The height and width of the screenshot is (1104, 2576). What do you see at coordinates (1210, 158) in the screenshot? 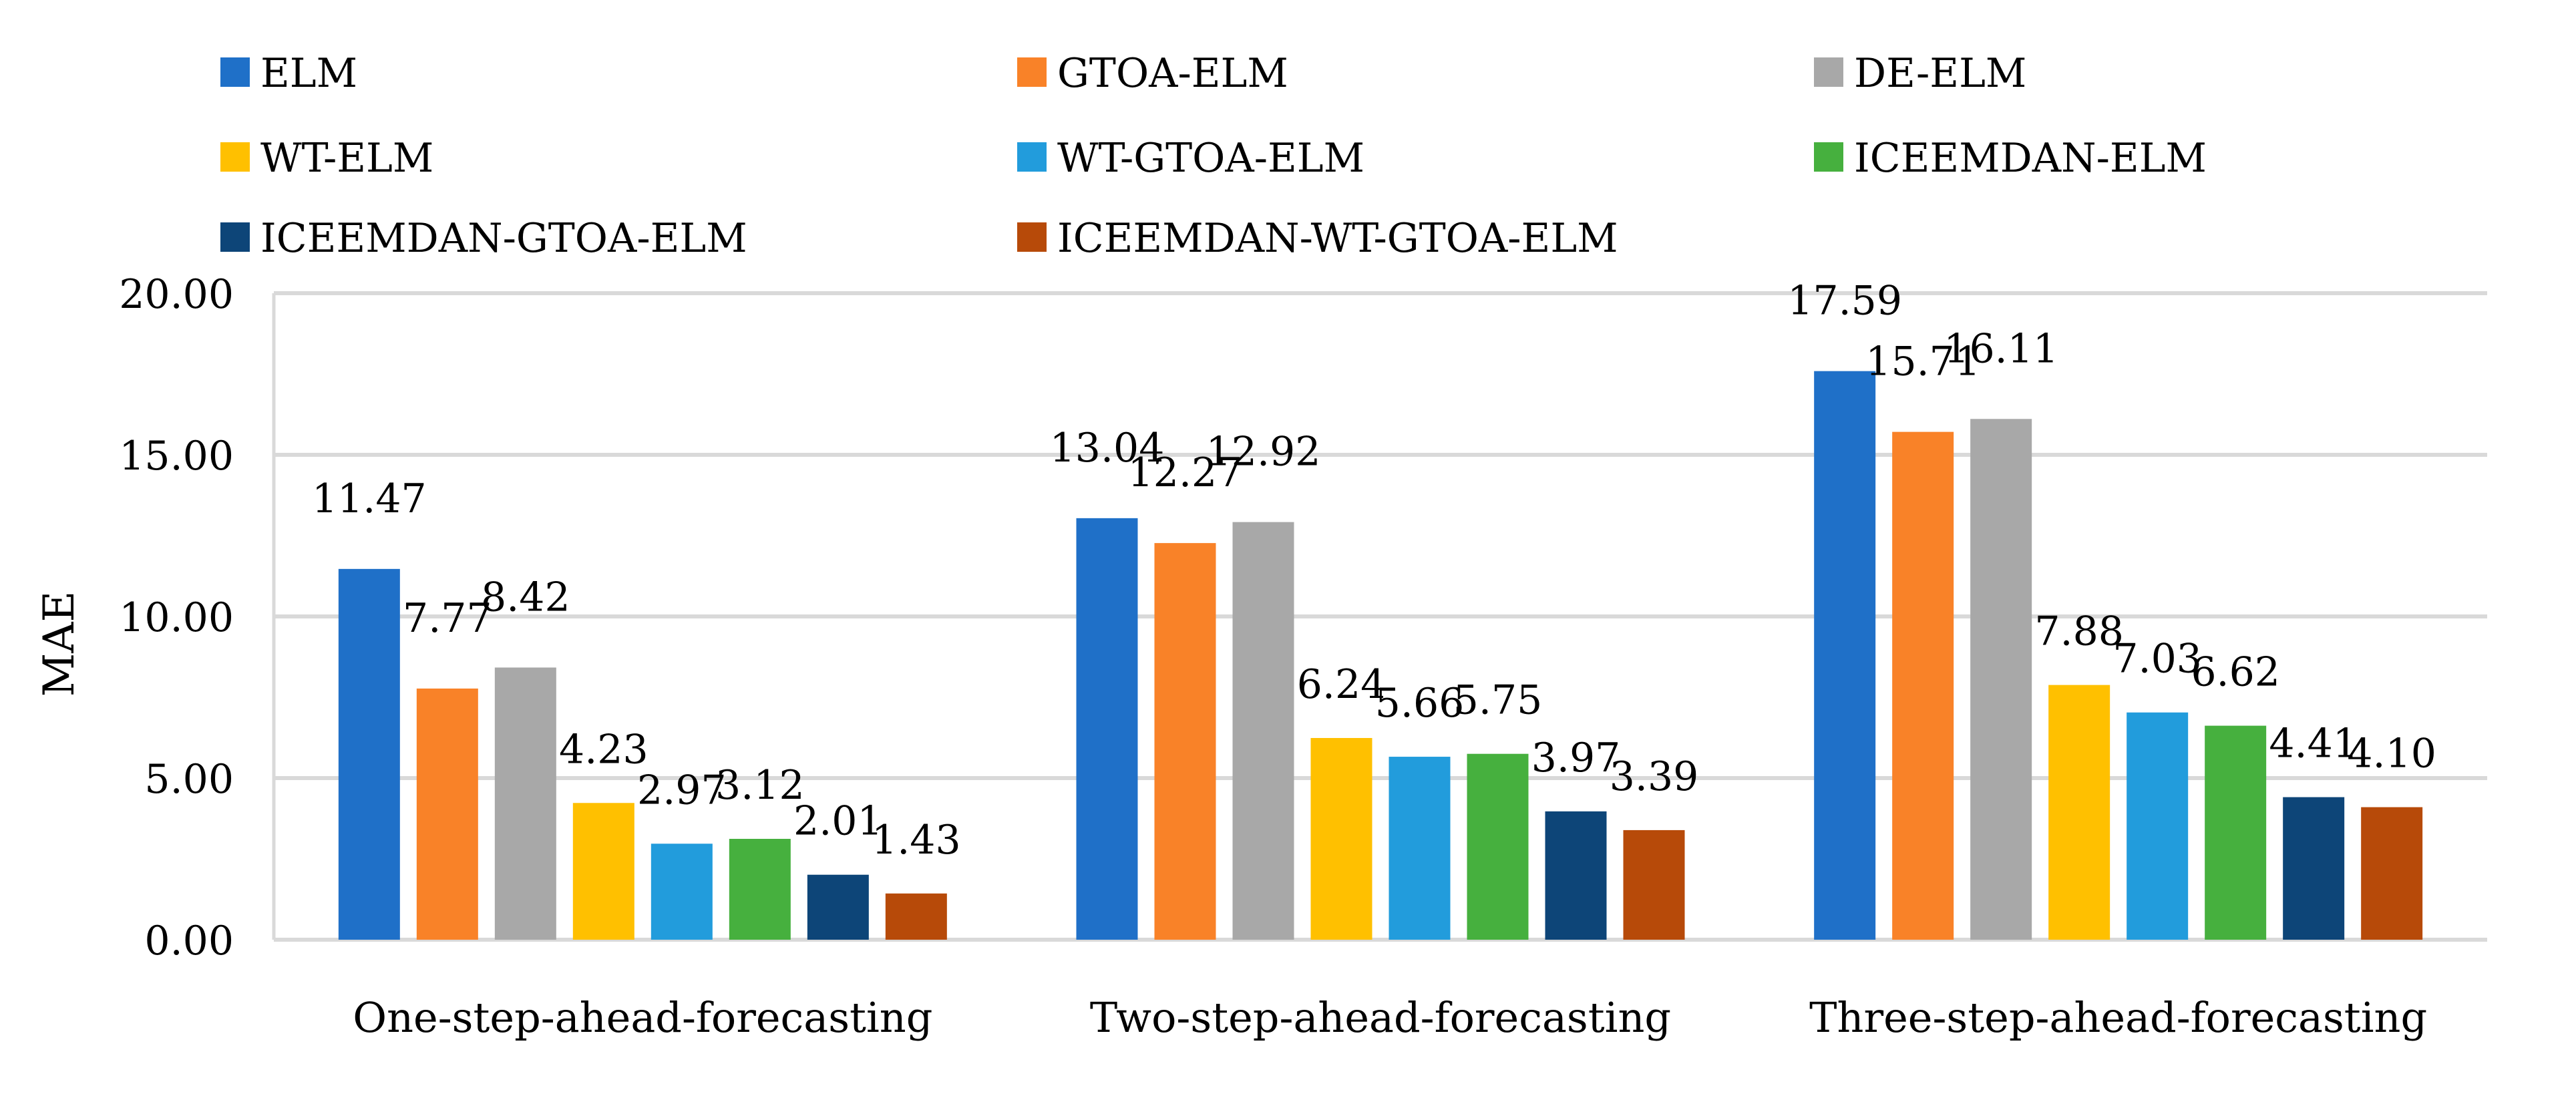
I see `legend-label: WT-GTOA-ELM` at bounding box center [1210, 158].